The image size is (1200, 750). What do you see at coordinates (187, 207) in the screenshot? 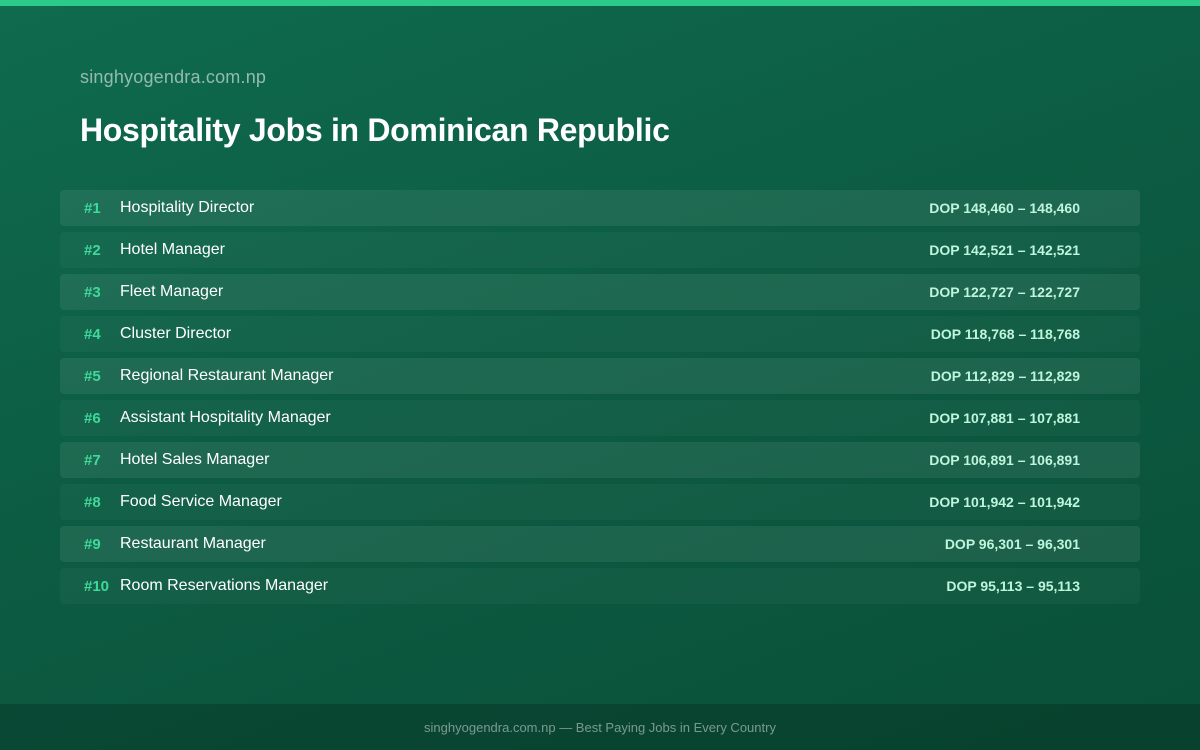
I see `job-title: Hospitality Director` at bounding box center [187, 207].